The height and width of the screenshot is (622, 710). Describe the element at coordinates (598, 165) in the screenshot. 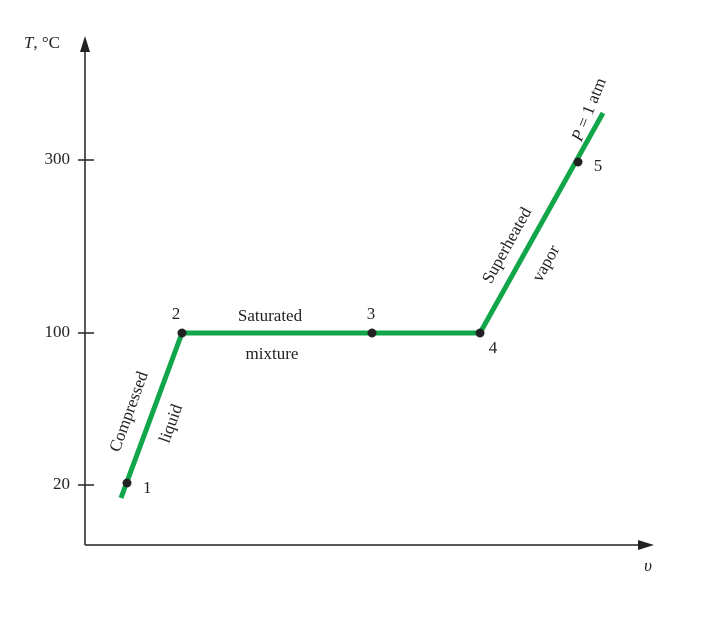

I see `point-label: 5` at that location.